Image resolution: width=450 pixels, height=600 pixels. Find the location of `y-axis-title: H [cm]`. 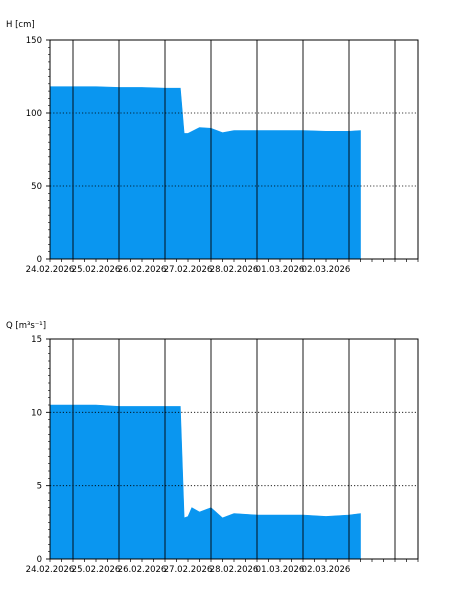

y-axis-title: H [cm] is located at coordinates (20, 25).